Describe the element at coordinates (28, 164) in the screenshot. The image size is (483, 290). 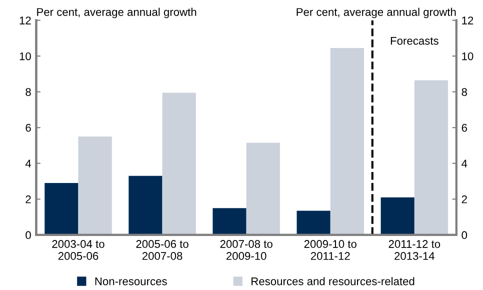
I see `y-tick-label: 4` at that location.